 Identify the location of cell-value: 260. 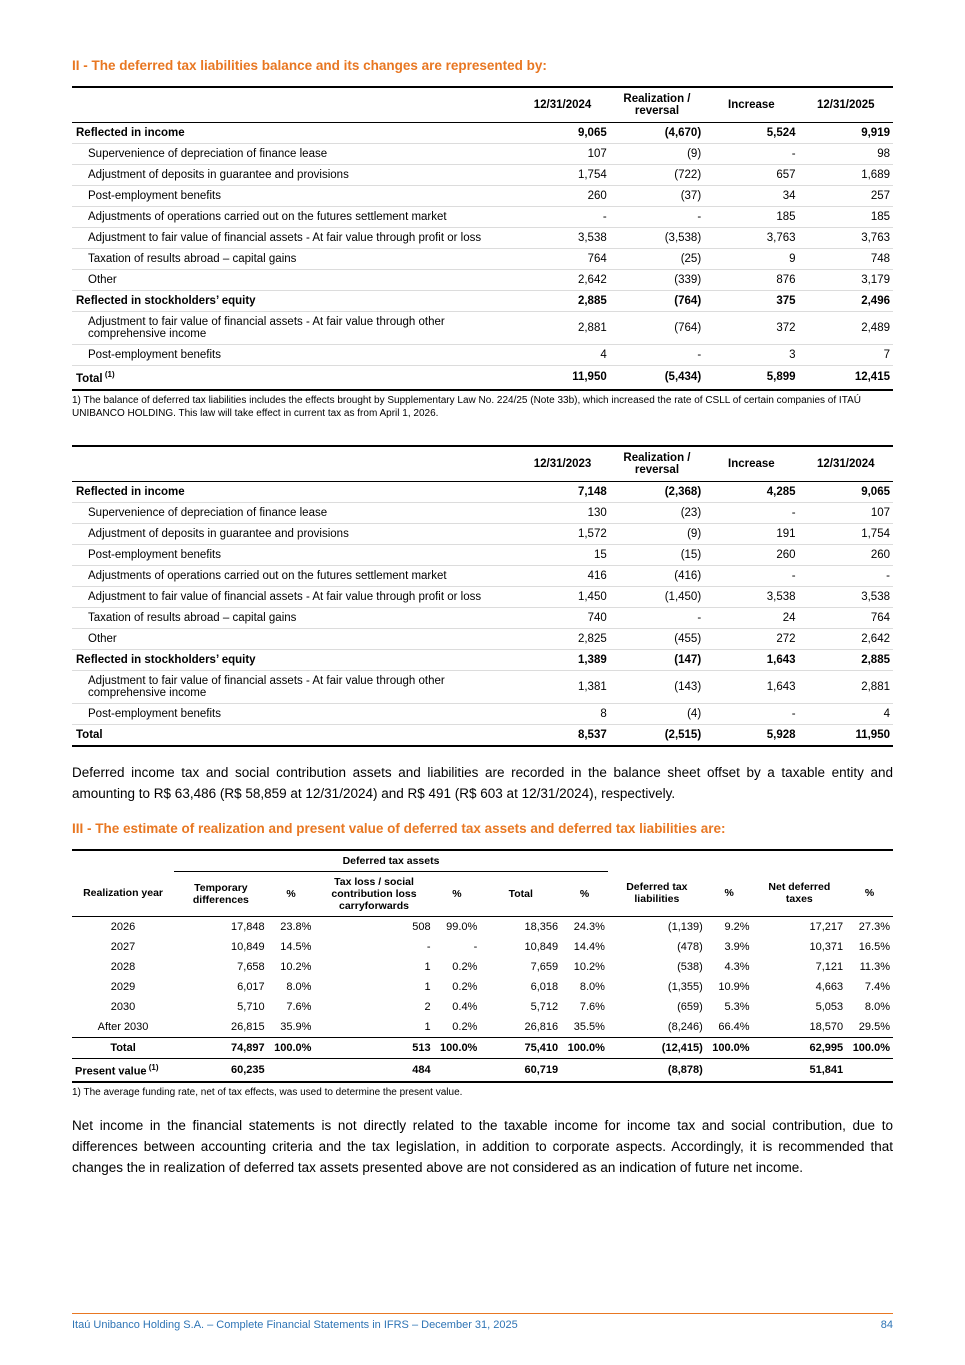
(880, 554).